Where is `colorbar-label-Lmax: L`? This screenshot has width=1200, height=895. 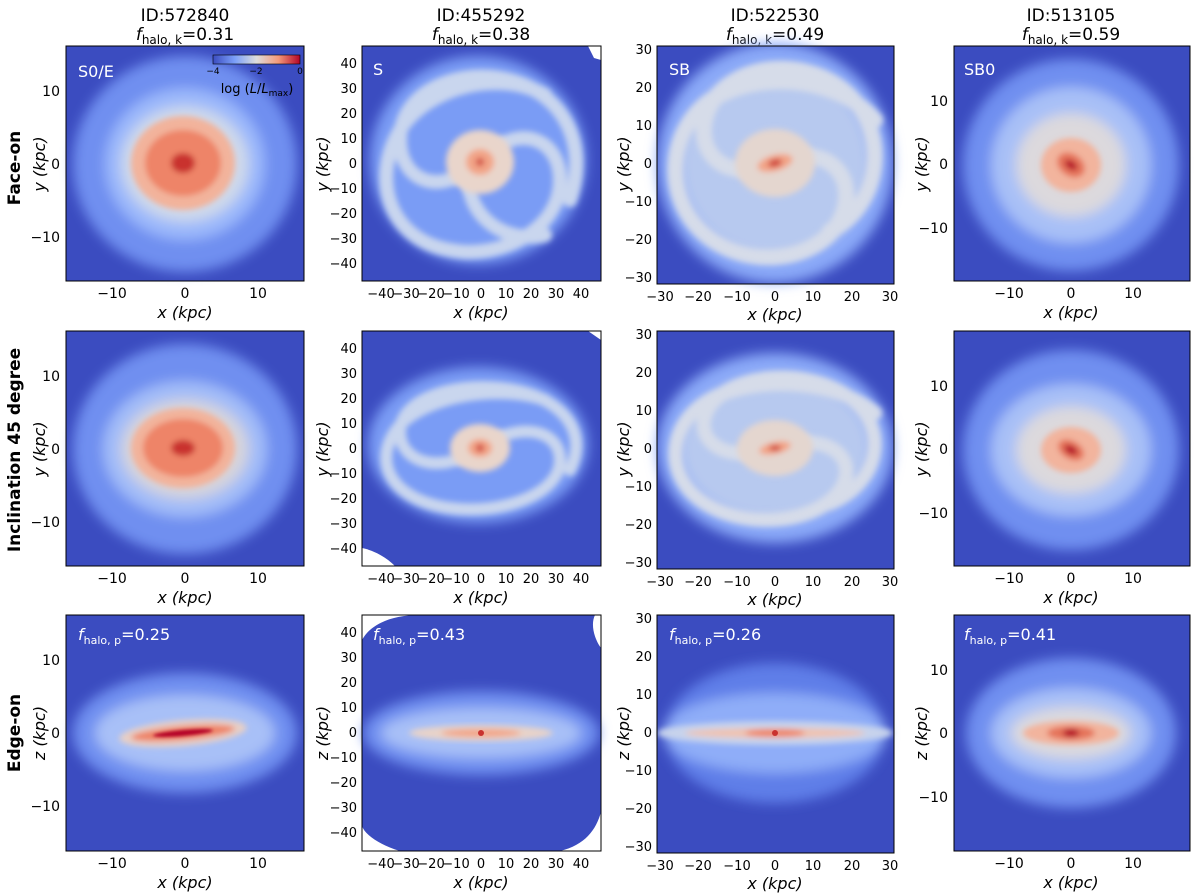 colorbar-label-Lmax: L is located at coordinates (264, 89).